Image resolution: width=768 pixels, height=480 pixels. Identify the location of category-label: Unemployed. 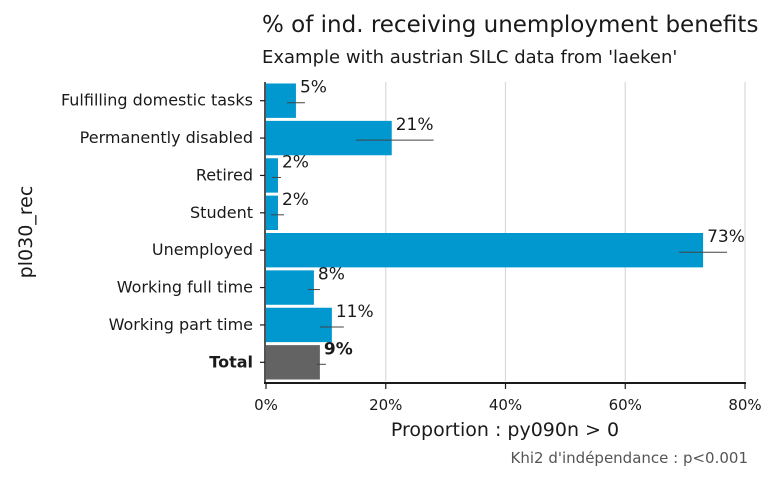
(202, 249).